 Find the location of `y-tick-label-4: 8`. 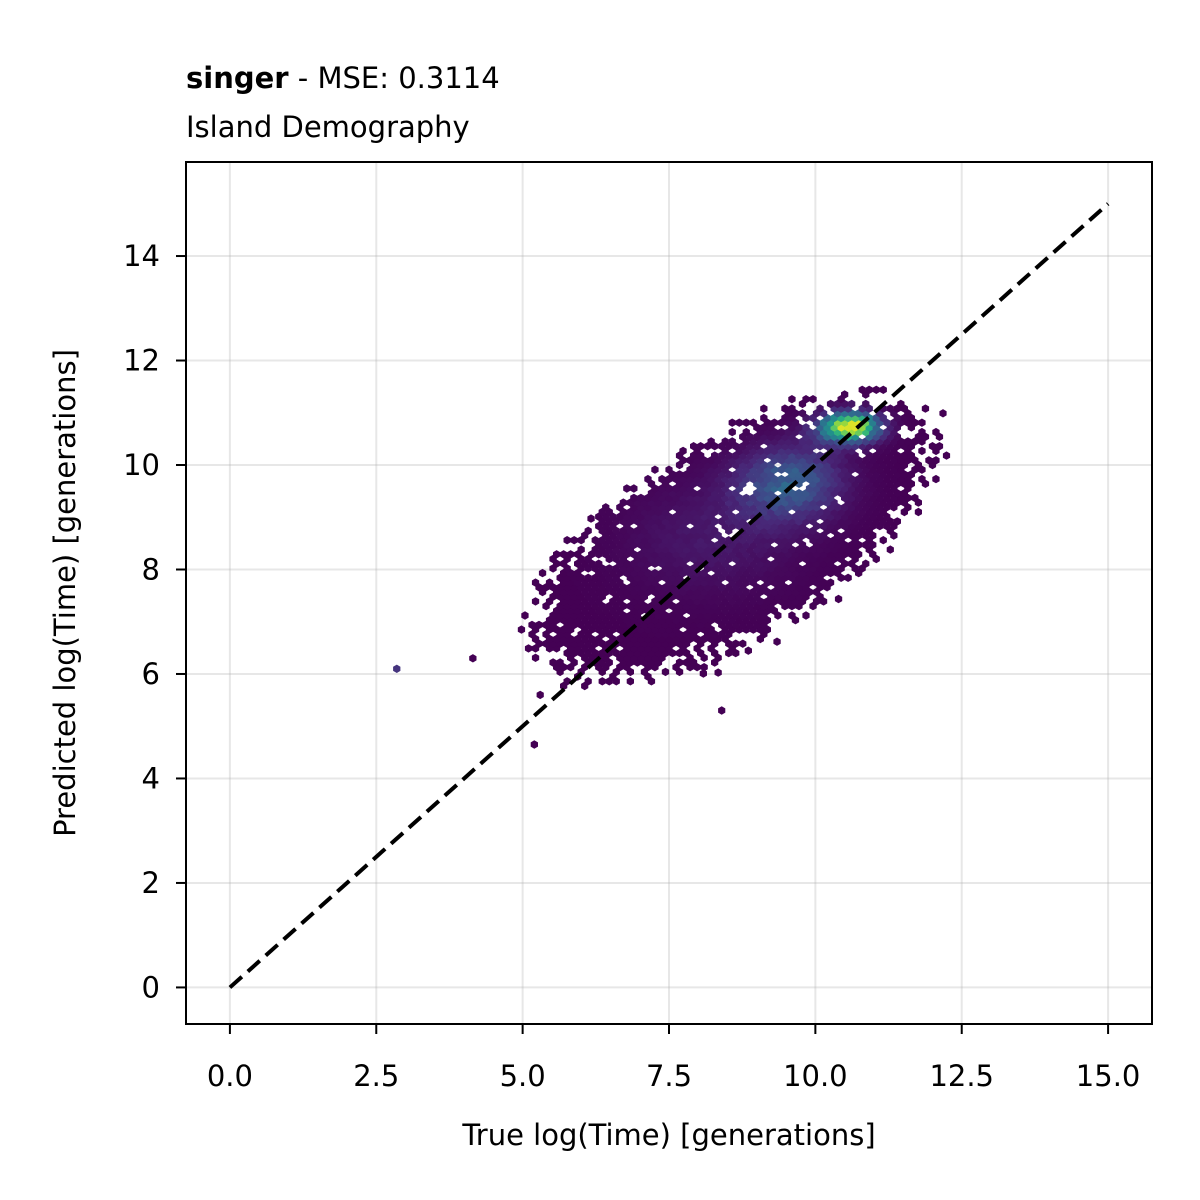

y-tick-label-4: 8 is located at coordinates (151, 569).